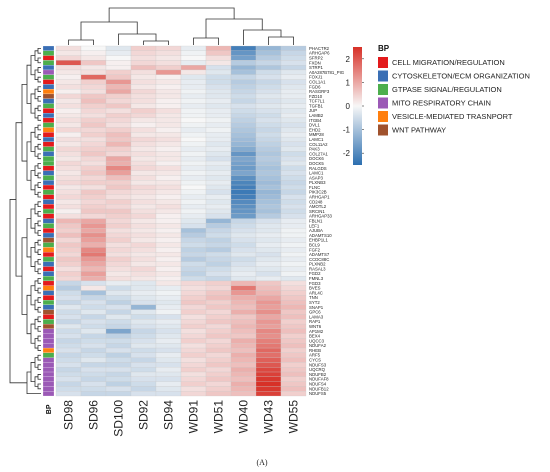 The width and height of the screenshot is (550, 472). Describe the element at coordinates (318, 384) in the screenshot. I see `row-label: NDUFS4` at that location.